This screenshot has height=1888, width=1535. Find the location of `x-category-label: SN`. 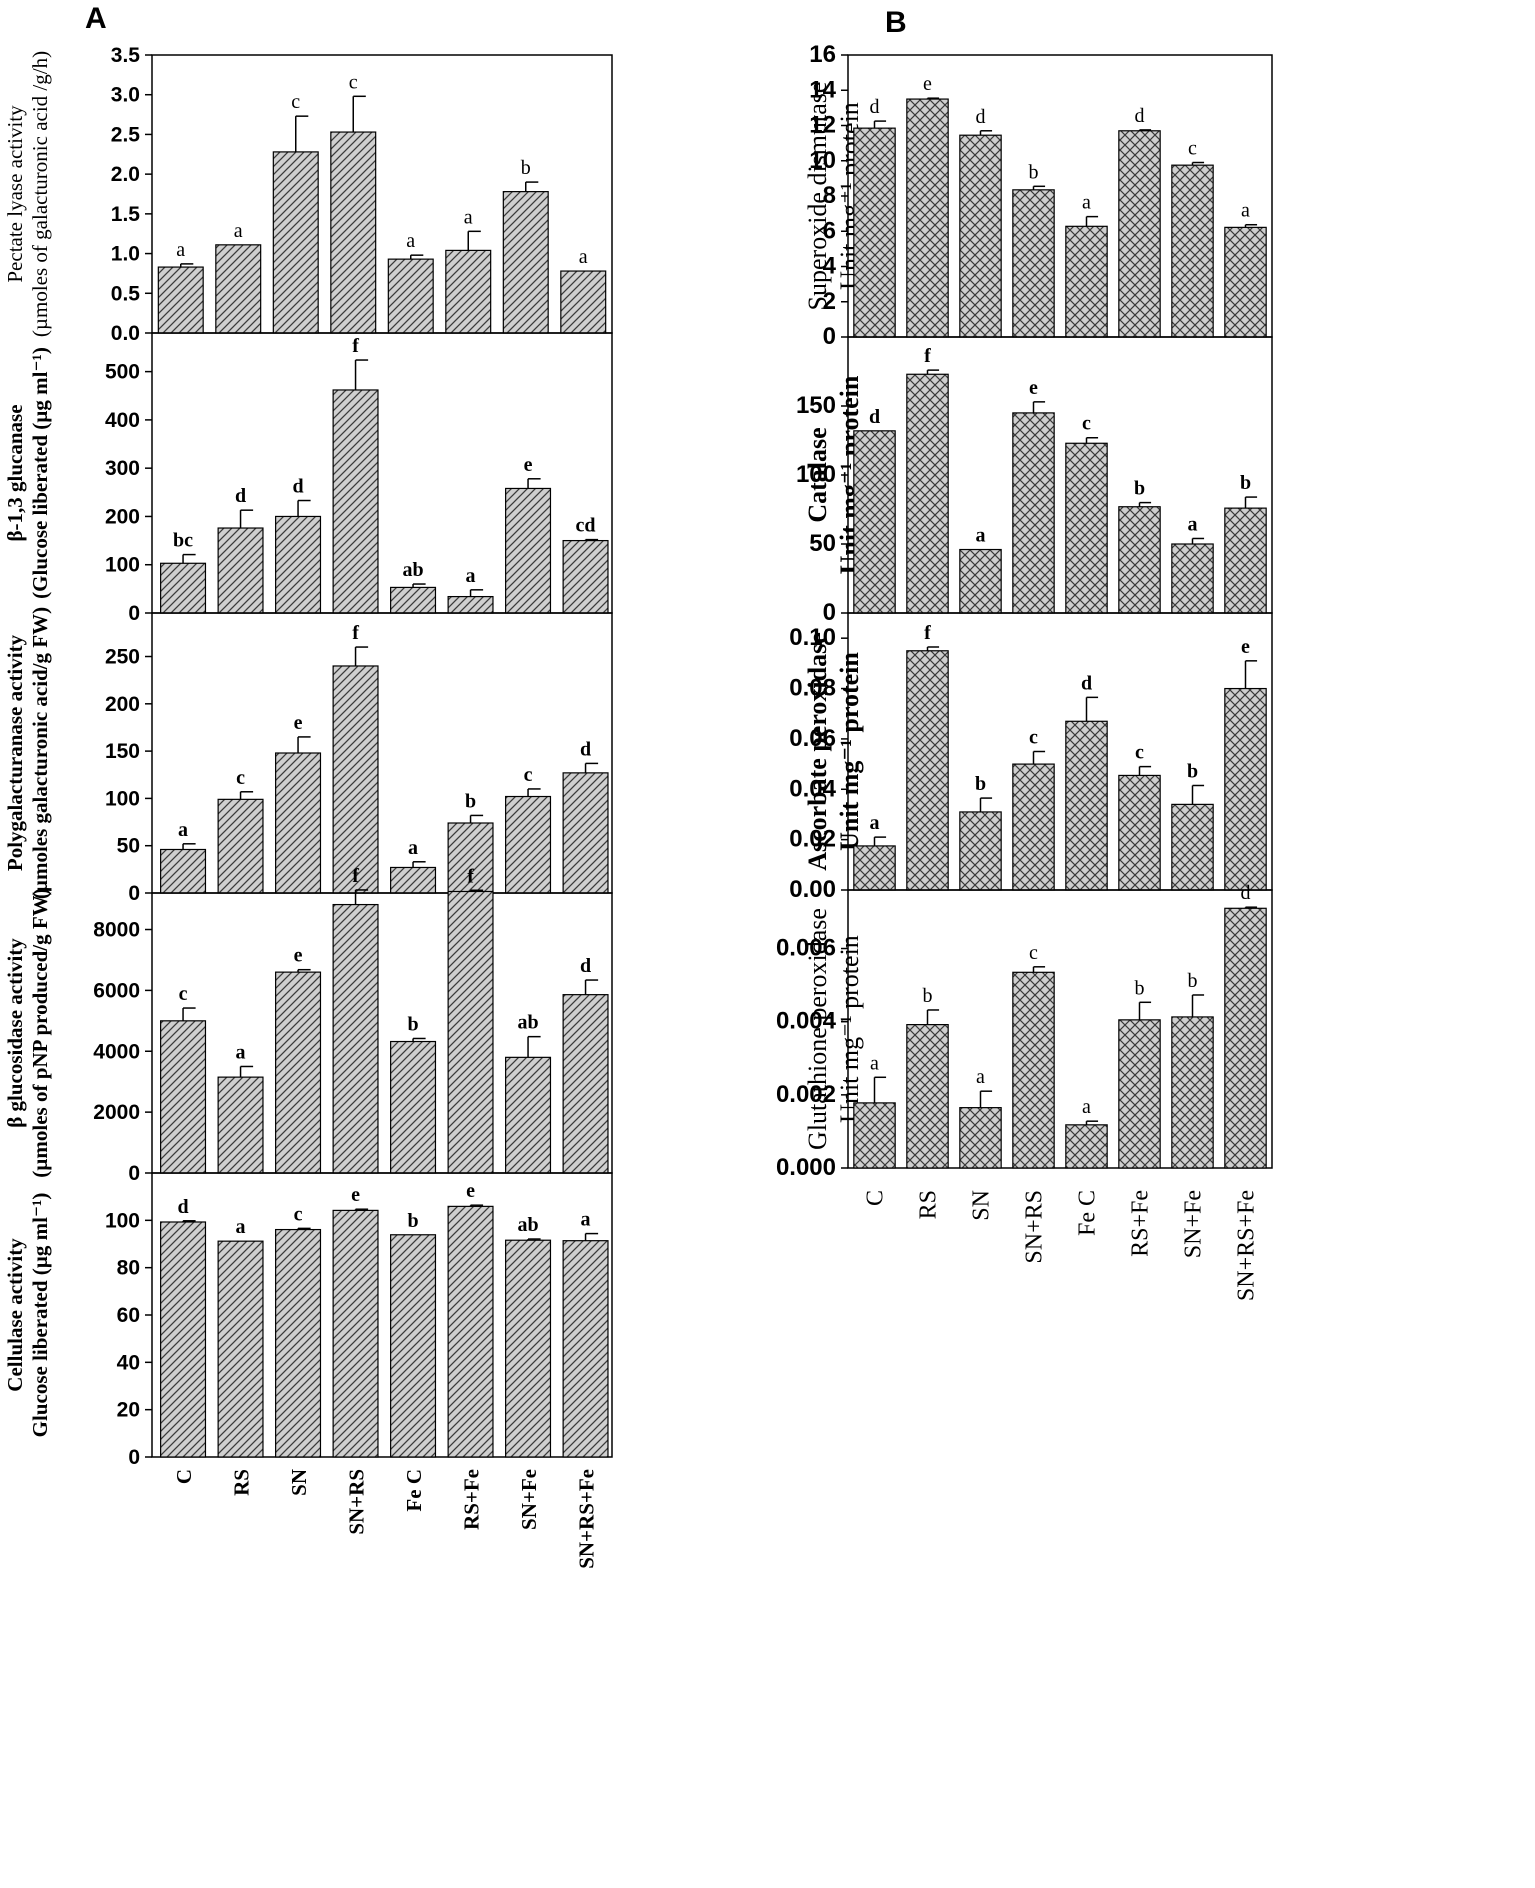

x-category-label: SN is located at coordinates (299, 1482).